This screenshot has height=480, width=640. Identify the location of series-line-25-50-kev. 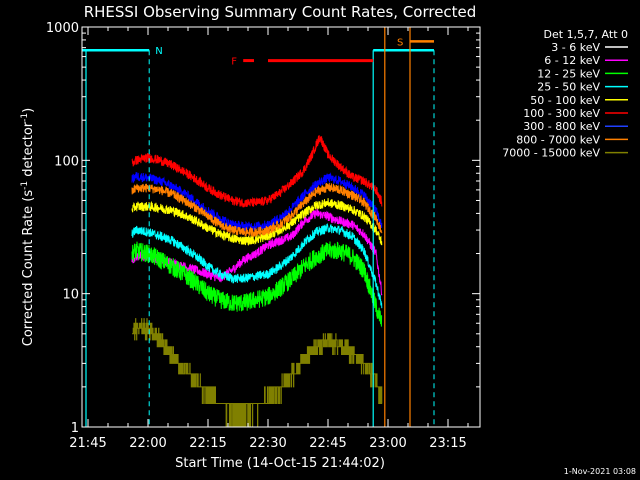
(257, 265).